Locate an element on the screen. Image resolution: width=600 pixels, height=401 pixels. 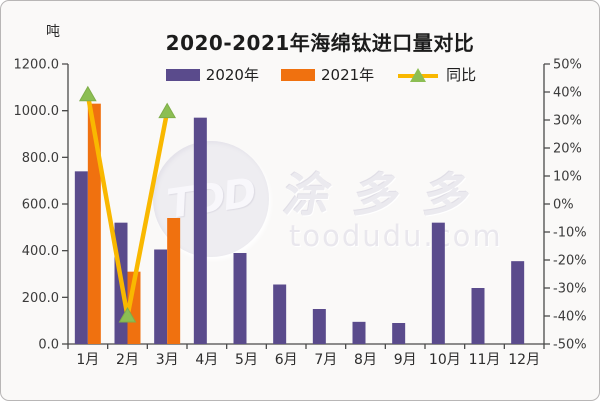
bar-2021年-1月 is located at coordinates (94, 224).